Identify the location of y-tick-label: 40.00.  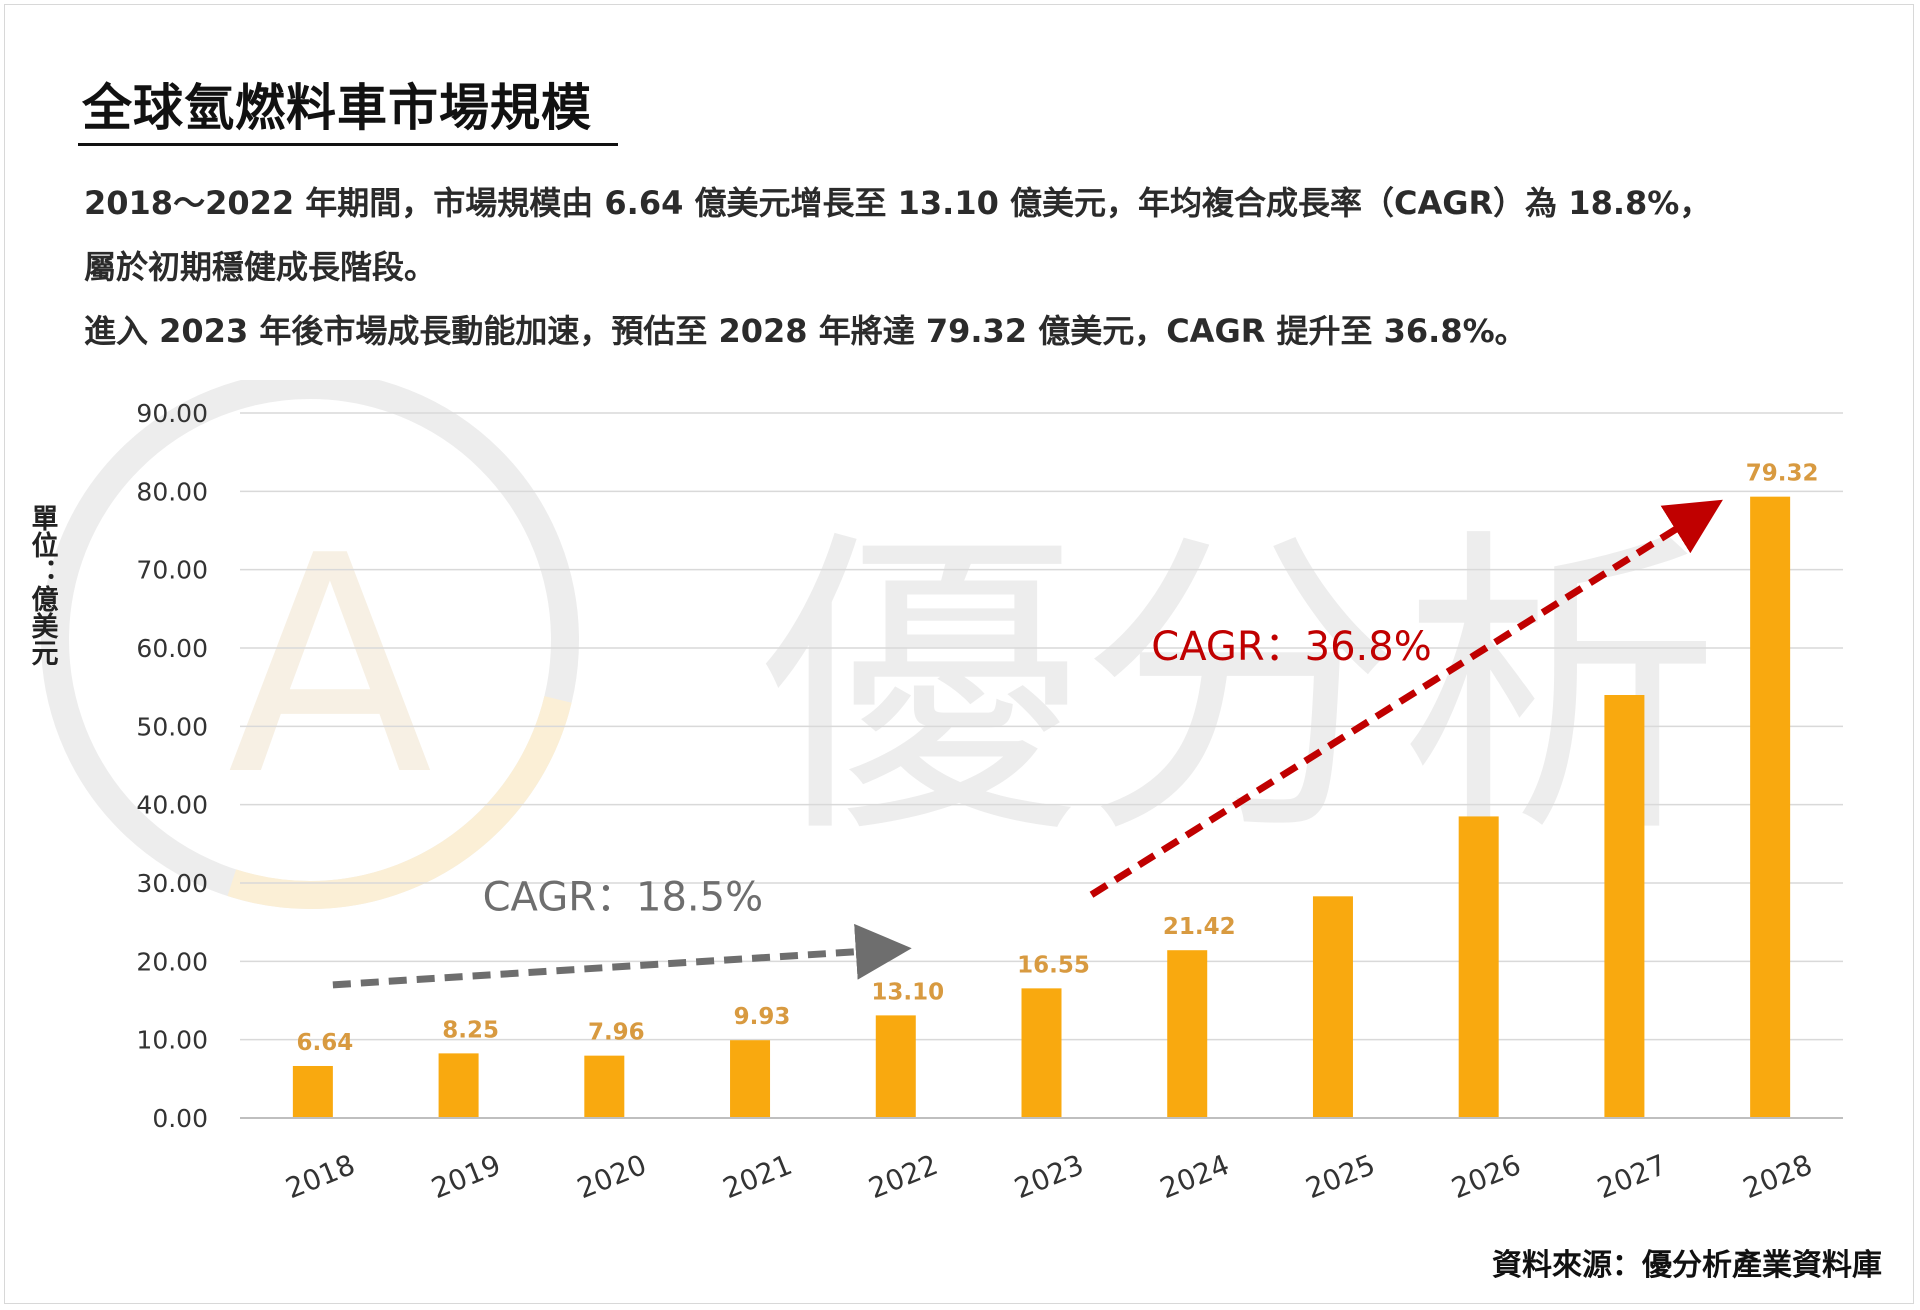
(172, 805).